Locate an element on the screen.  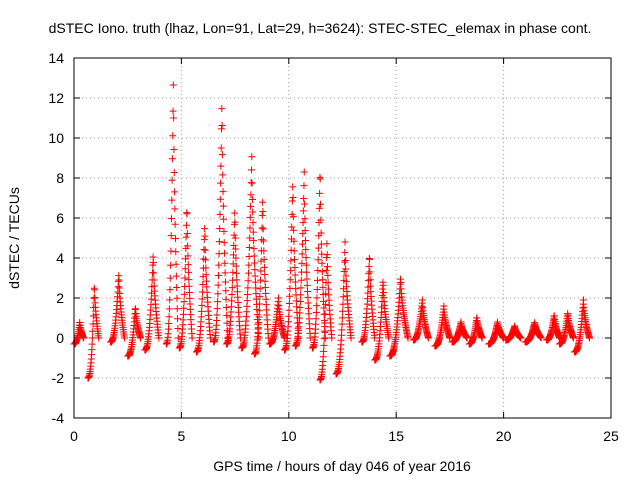
y-tick-label: -2 is located at coordinates (58, 378).